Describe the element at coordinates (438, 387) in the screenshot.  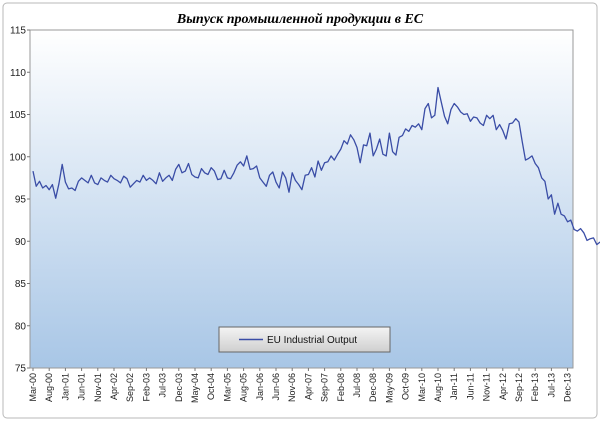
I see `x-tick-label: Aug-10` at that location.